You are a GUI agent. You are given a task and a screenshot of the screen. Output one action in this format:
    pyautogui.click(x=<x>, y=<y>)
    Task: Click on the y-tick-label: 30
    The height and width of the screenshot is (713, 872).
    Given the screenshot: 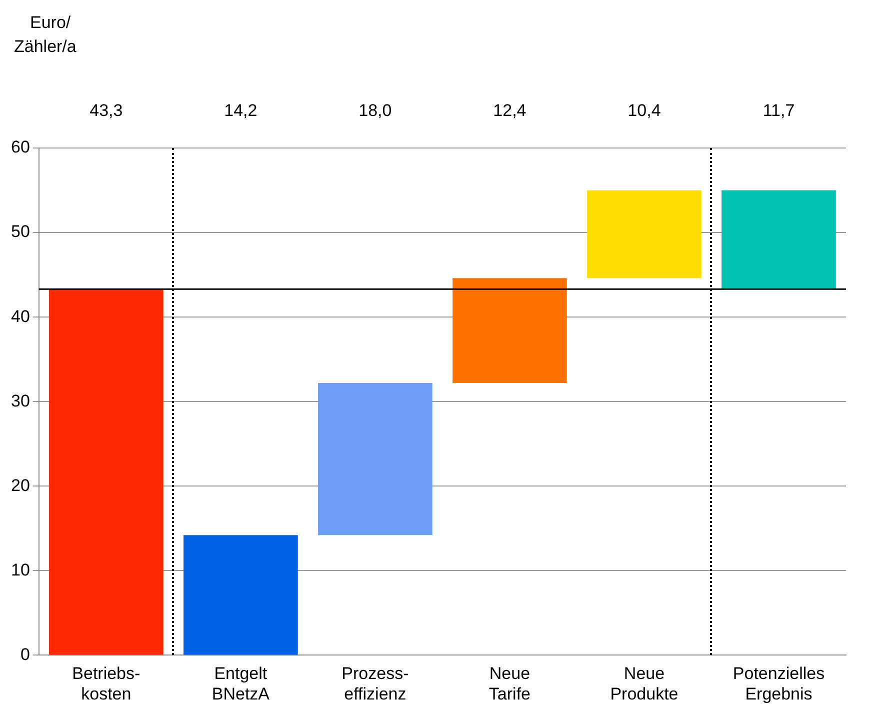 What is the action you would take?
    pyautogui.click(x=20, y=400)
    